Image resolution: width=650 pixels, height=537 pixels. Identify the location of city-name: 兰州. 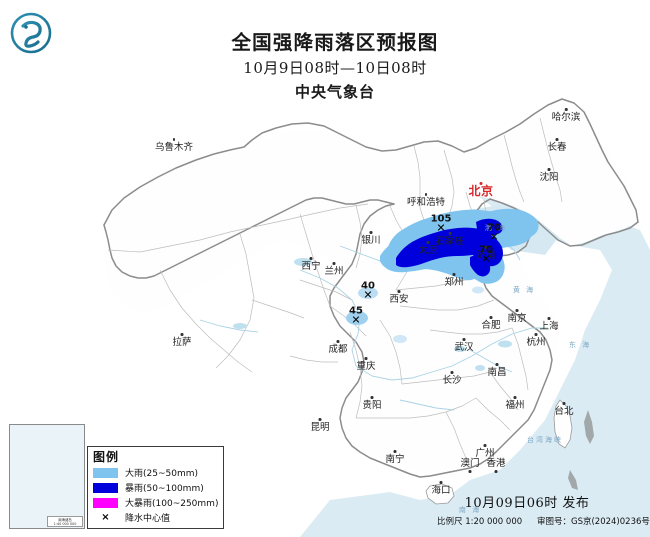
(334, 271).